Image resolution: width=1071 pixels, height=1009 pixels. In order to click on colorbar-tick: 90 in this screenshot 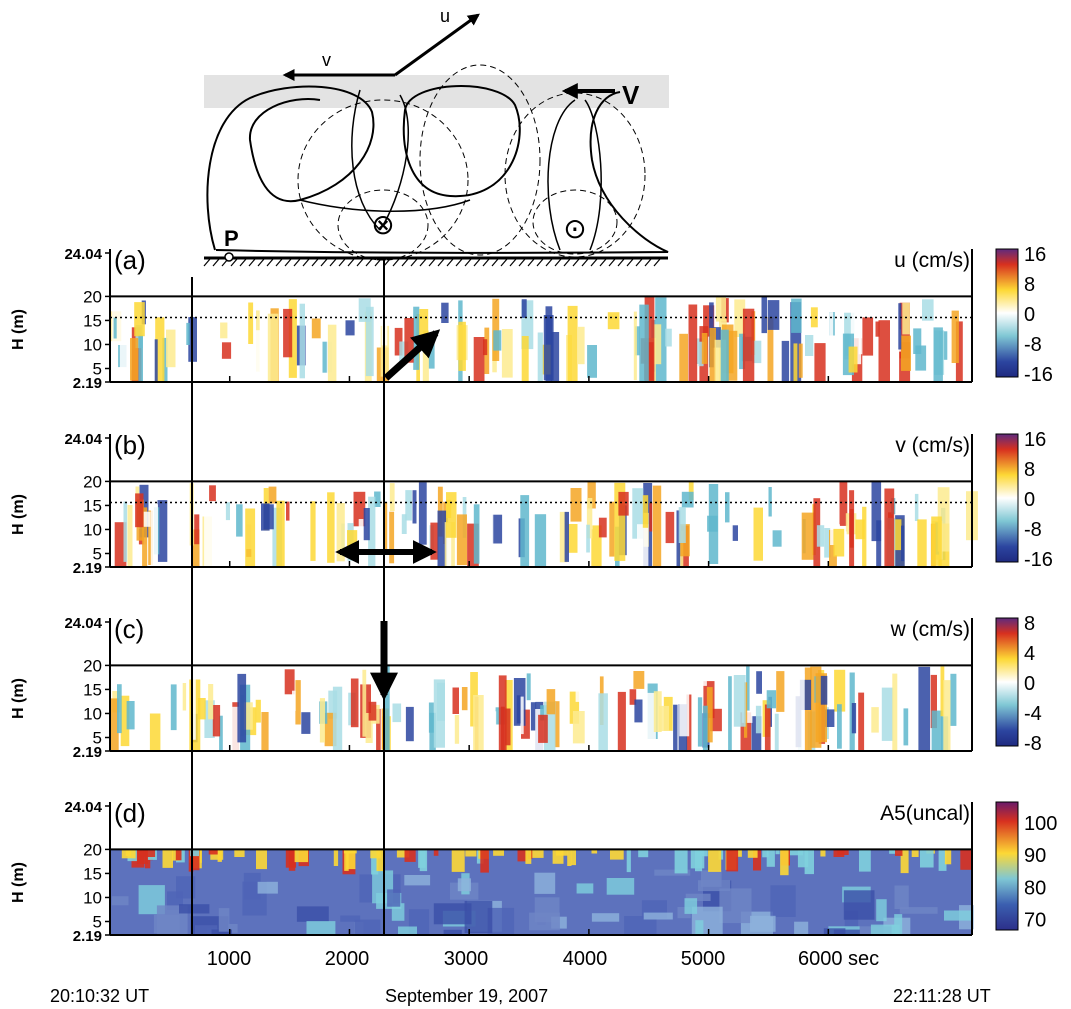, I will do `click(1035, 856)`.